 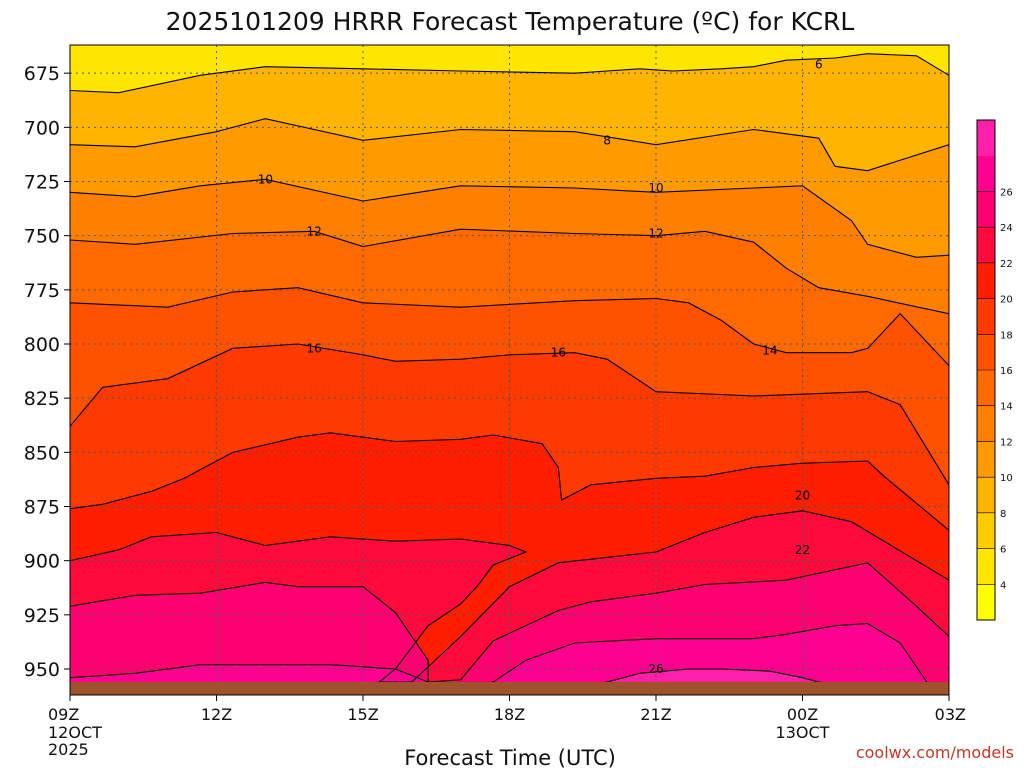 I want to click on x-tick-label: 09Z, so click(x=63, y=714).